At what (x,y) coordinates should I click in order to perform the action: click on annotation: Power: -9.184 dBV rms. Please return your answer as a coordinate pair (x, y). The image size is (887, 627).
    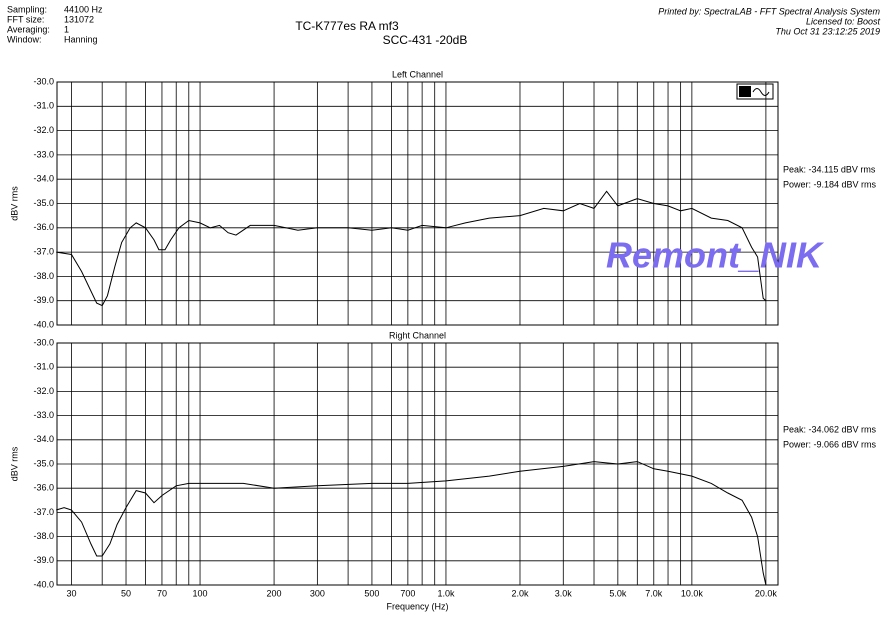
    Looking at the image, I should click on (830, 184).